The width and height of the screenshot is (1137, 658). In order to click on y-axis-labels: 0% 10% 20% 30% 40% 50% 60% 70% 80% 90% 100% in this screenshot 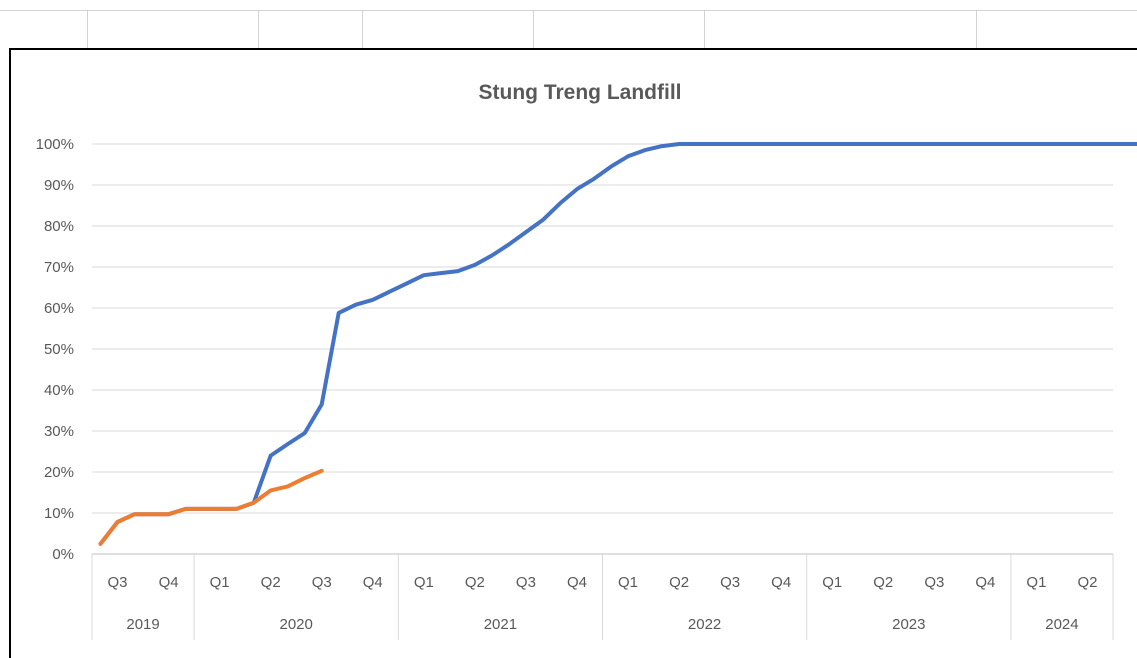, I will do `click(55, 349)`.